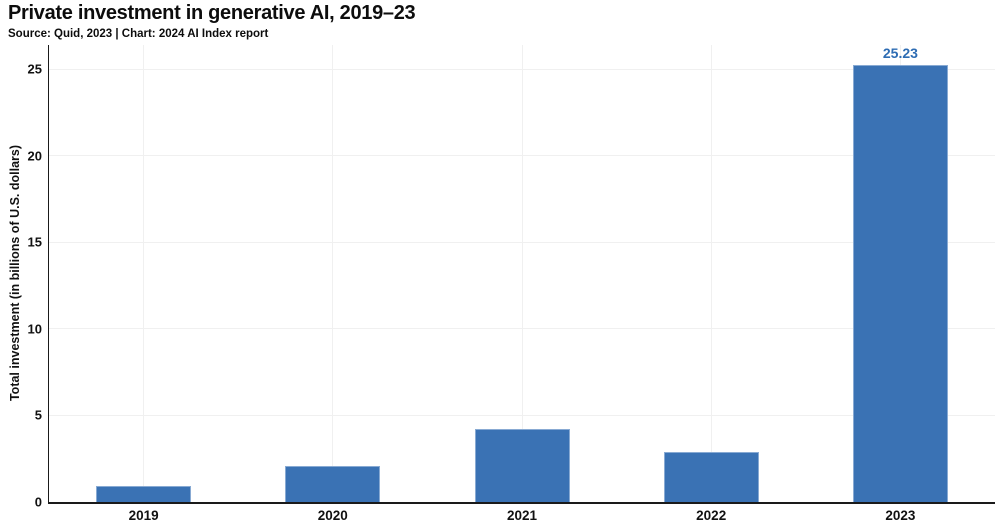  What do you see at coordinates (34, 69) in the screenshot?
I see `y-tick-label: 25` at bounding box center [34, 69].